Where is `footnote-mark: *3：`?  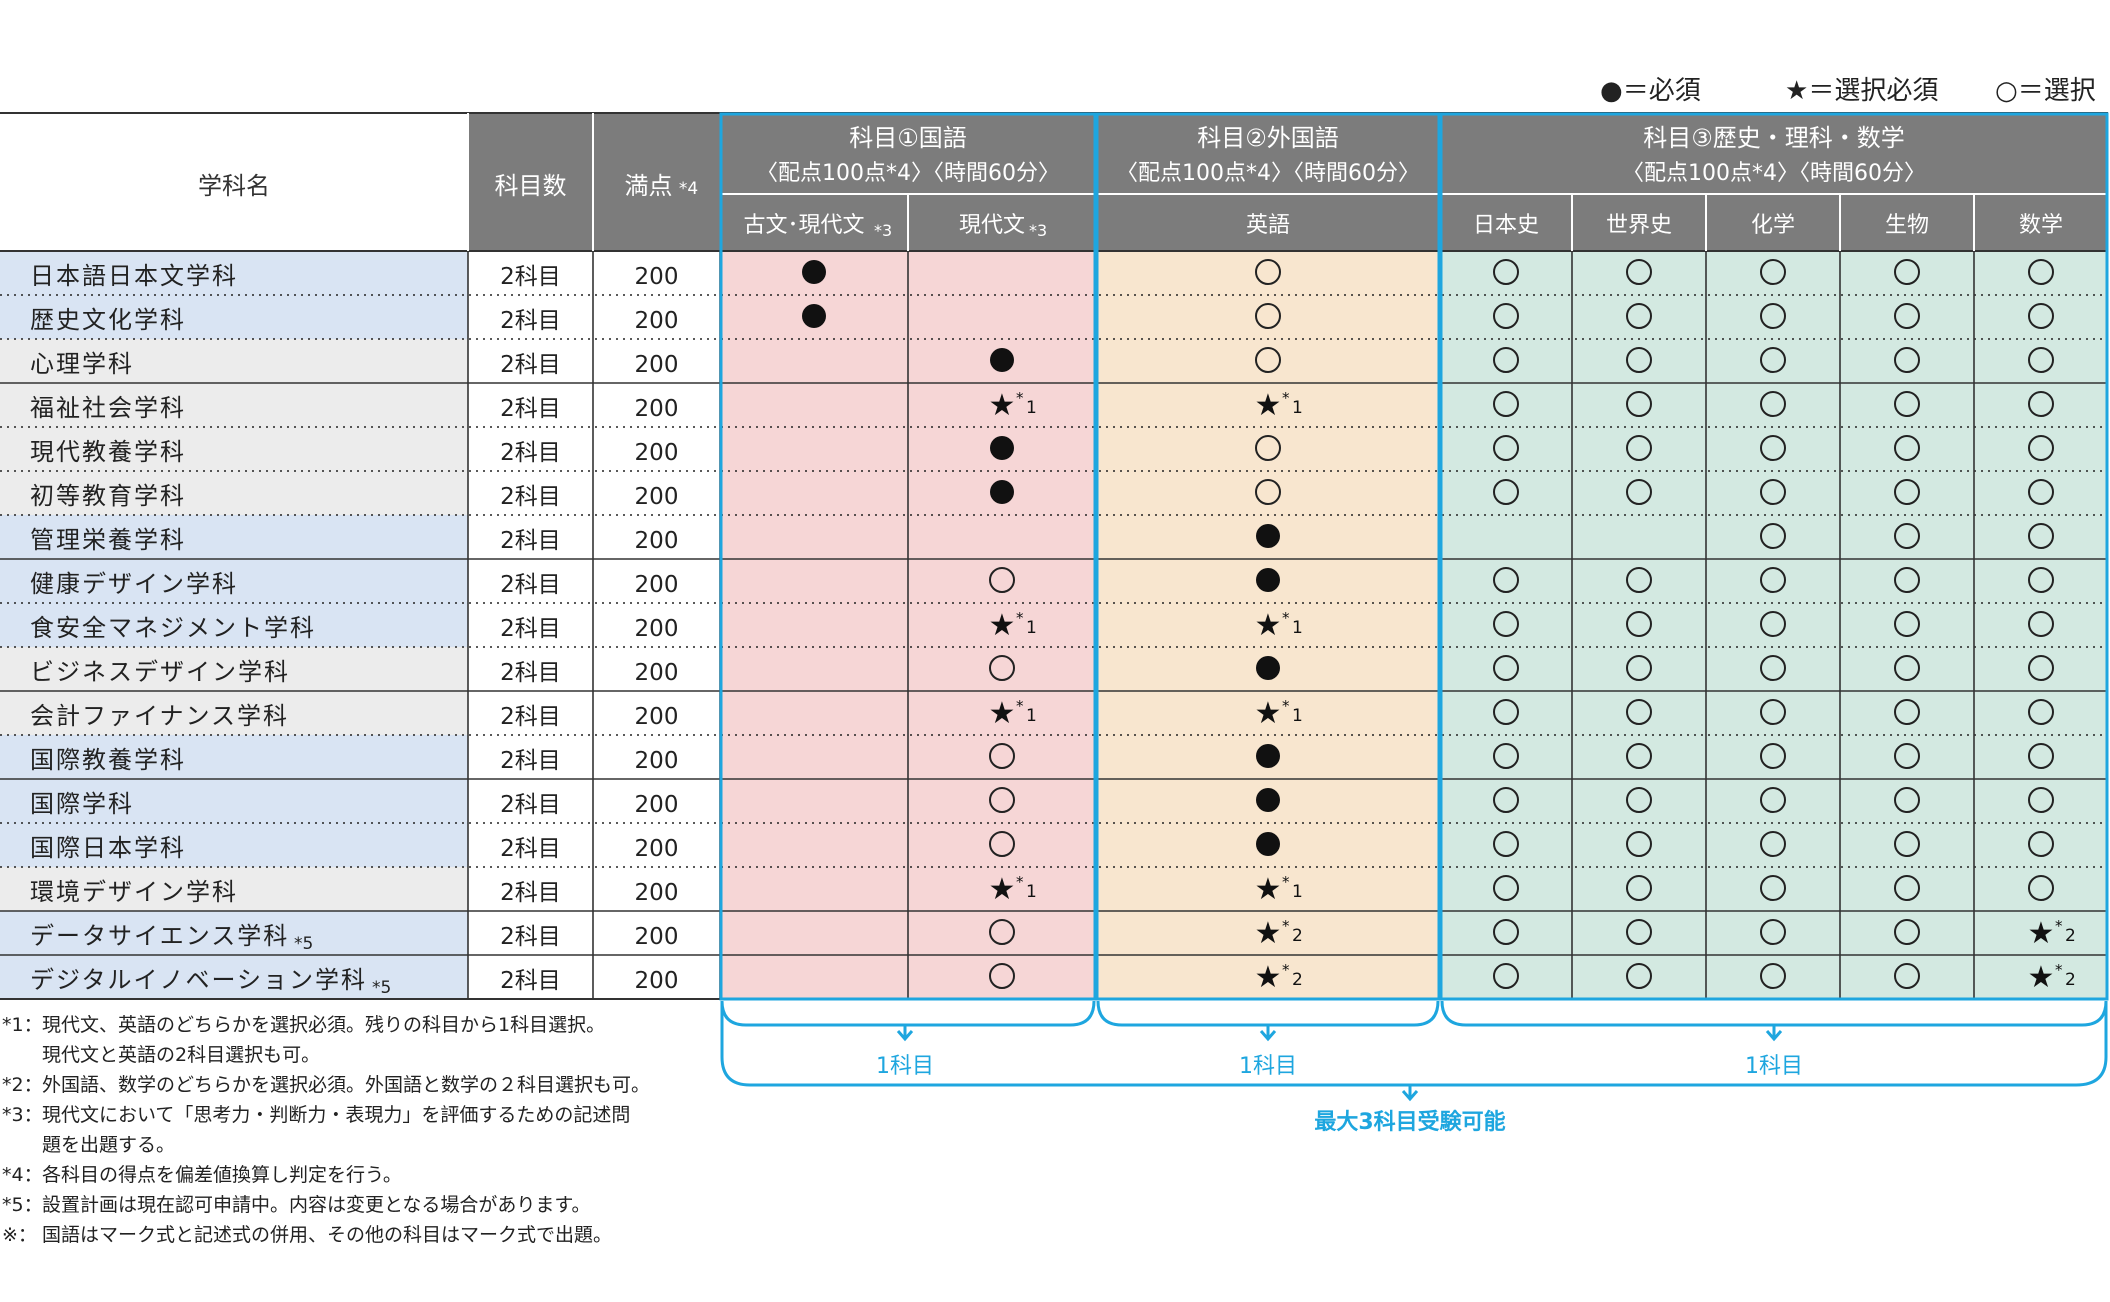 footnote-mark: *3： is located at coordinates (22, 1115).